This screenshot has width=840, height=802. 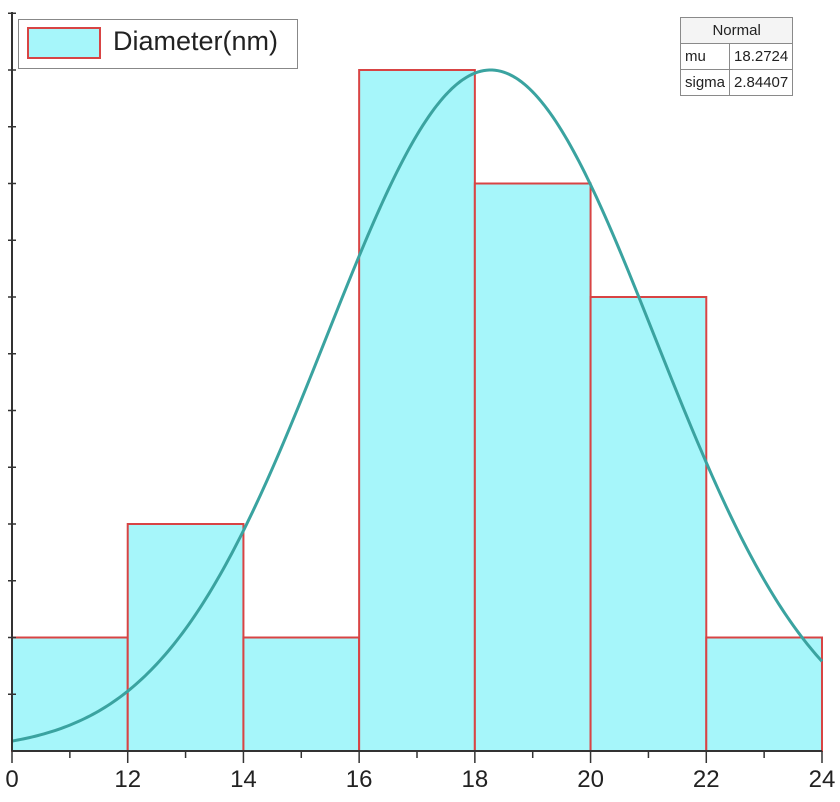 What do you see at coordinates (706, 779) in the screenshot?
I see `x-tick-label: 22` at bounding box center [706, 779].